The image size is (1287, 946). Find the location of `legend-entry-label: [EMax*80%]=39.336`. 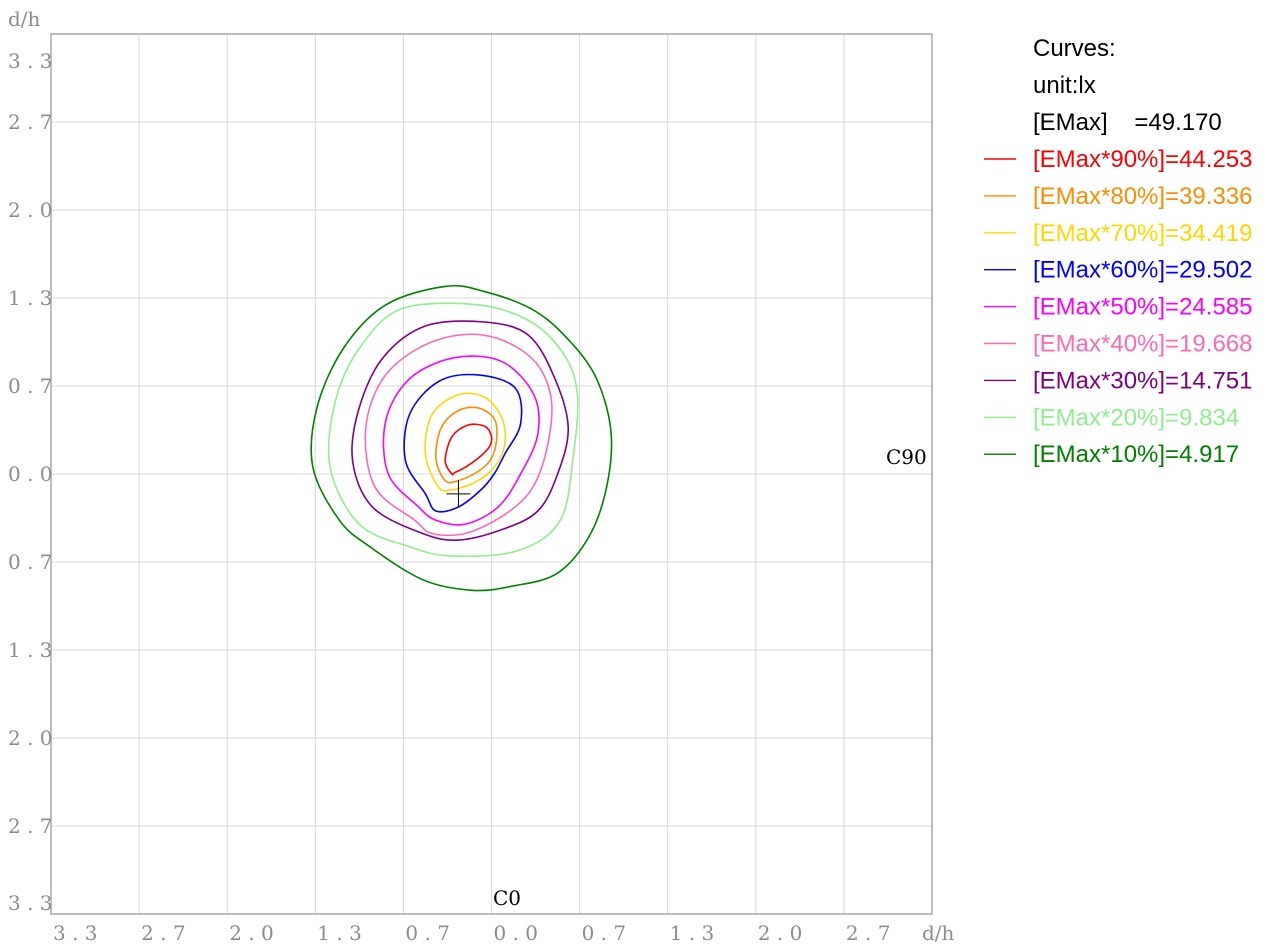

legend-entry-label: [EMax*80%]=39.336 is located at coordinates (1142, 196).